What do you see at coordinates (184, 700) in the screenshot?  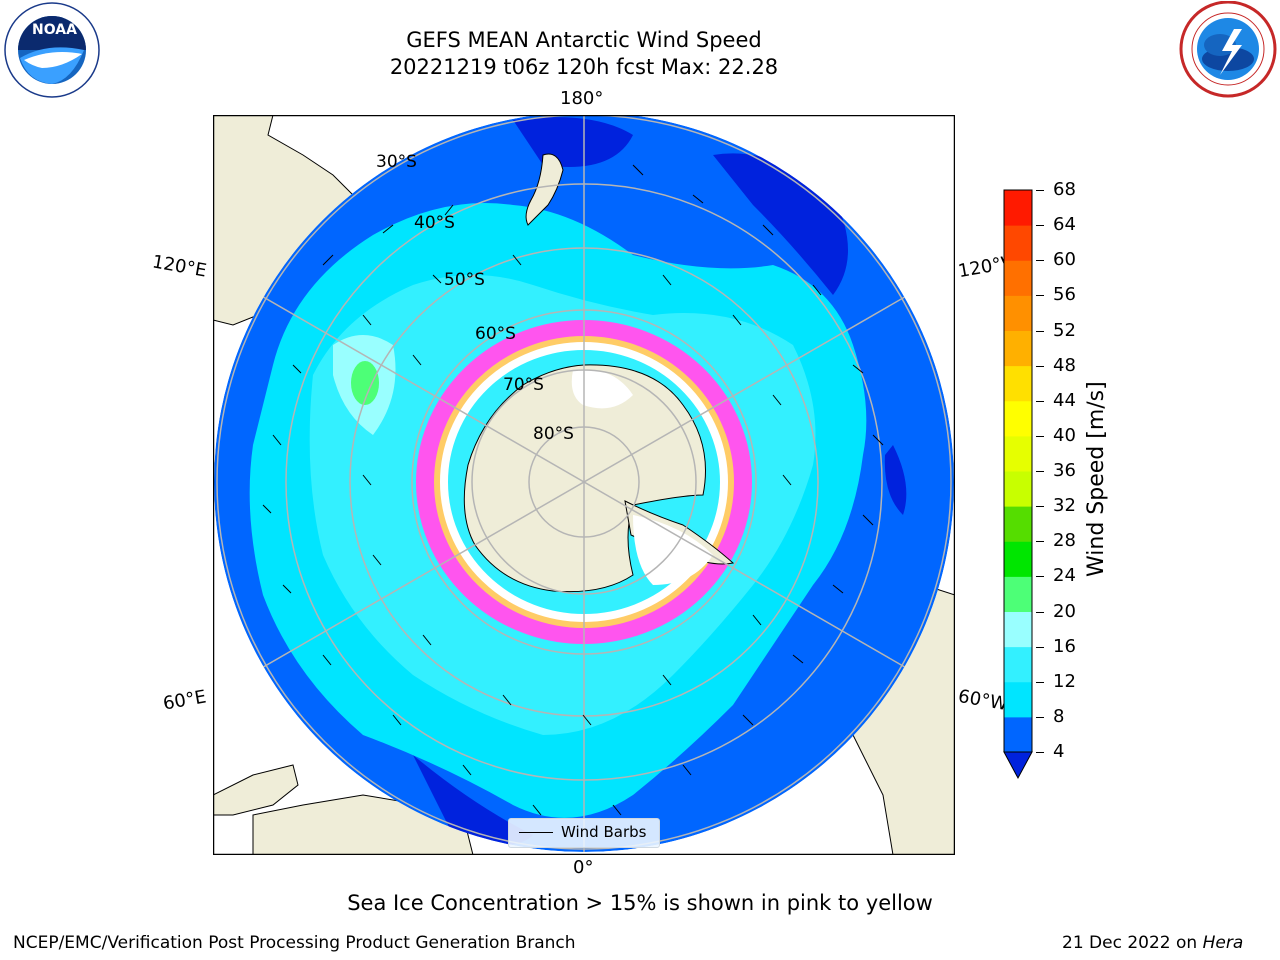 I see `lon-label-60e: 60°E` at bounding box center [184, 700].